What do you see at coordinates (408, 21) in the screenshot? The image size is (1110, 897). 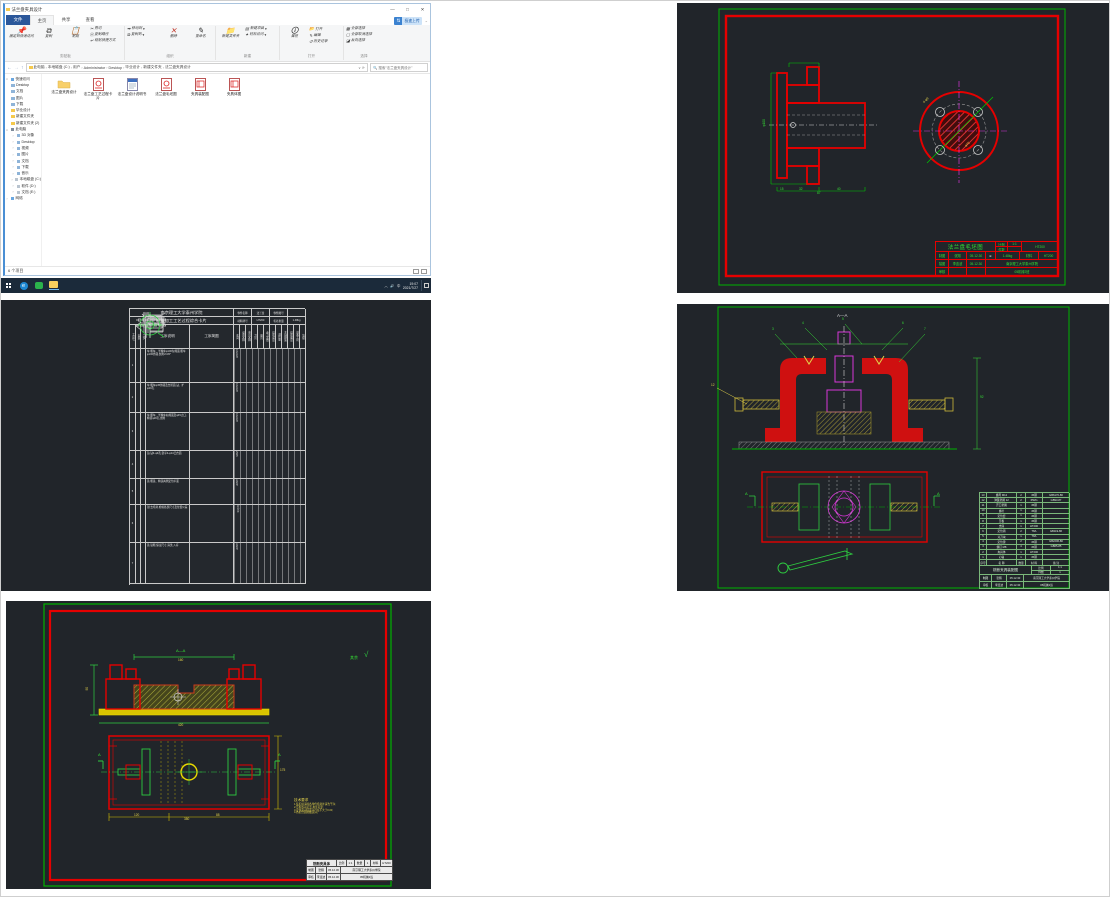 I see `netdisk-upload-button: ⇅ 极速上传` at bounding box center [408, 21].